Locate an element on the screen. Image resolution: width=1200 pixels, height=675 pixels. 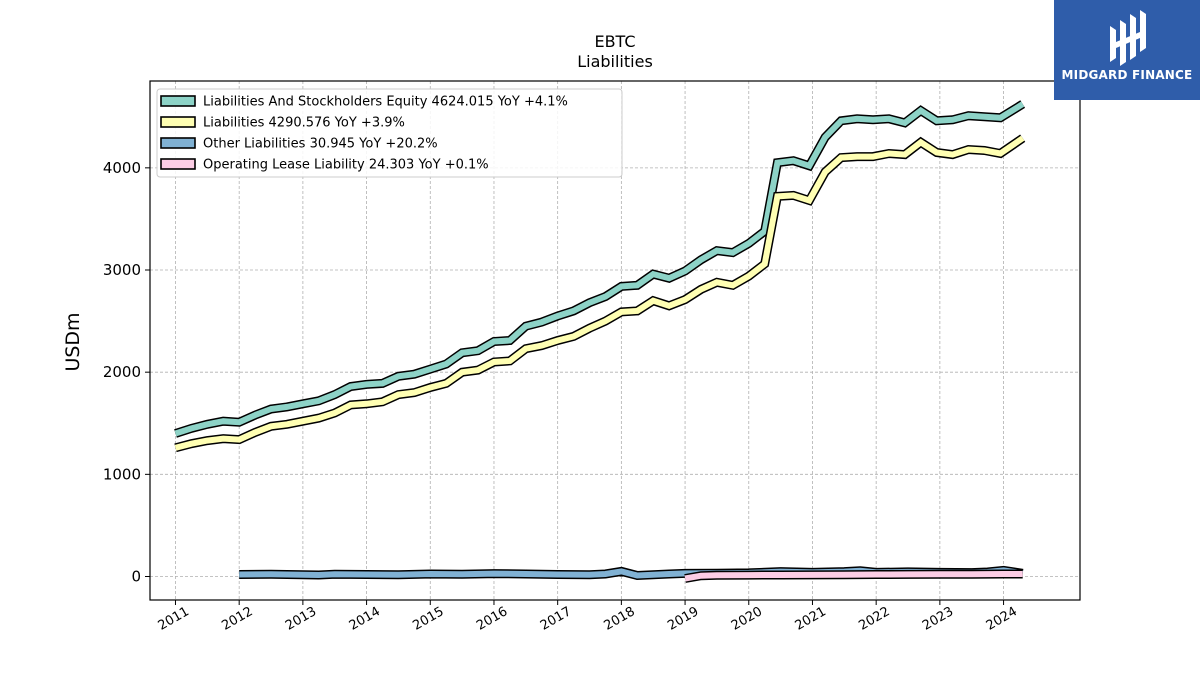
x-tick-label: 2024 is located at coordinates (1002, 619).